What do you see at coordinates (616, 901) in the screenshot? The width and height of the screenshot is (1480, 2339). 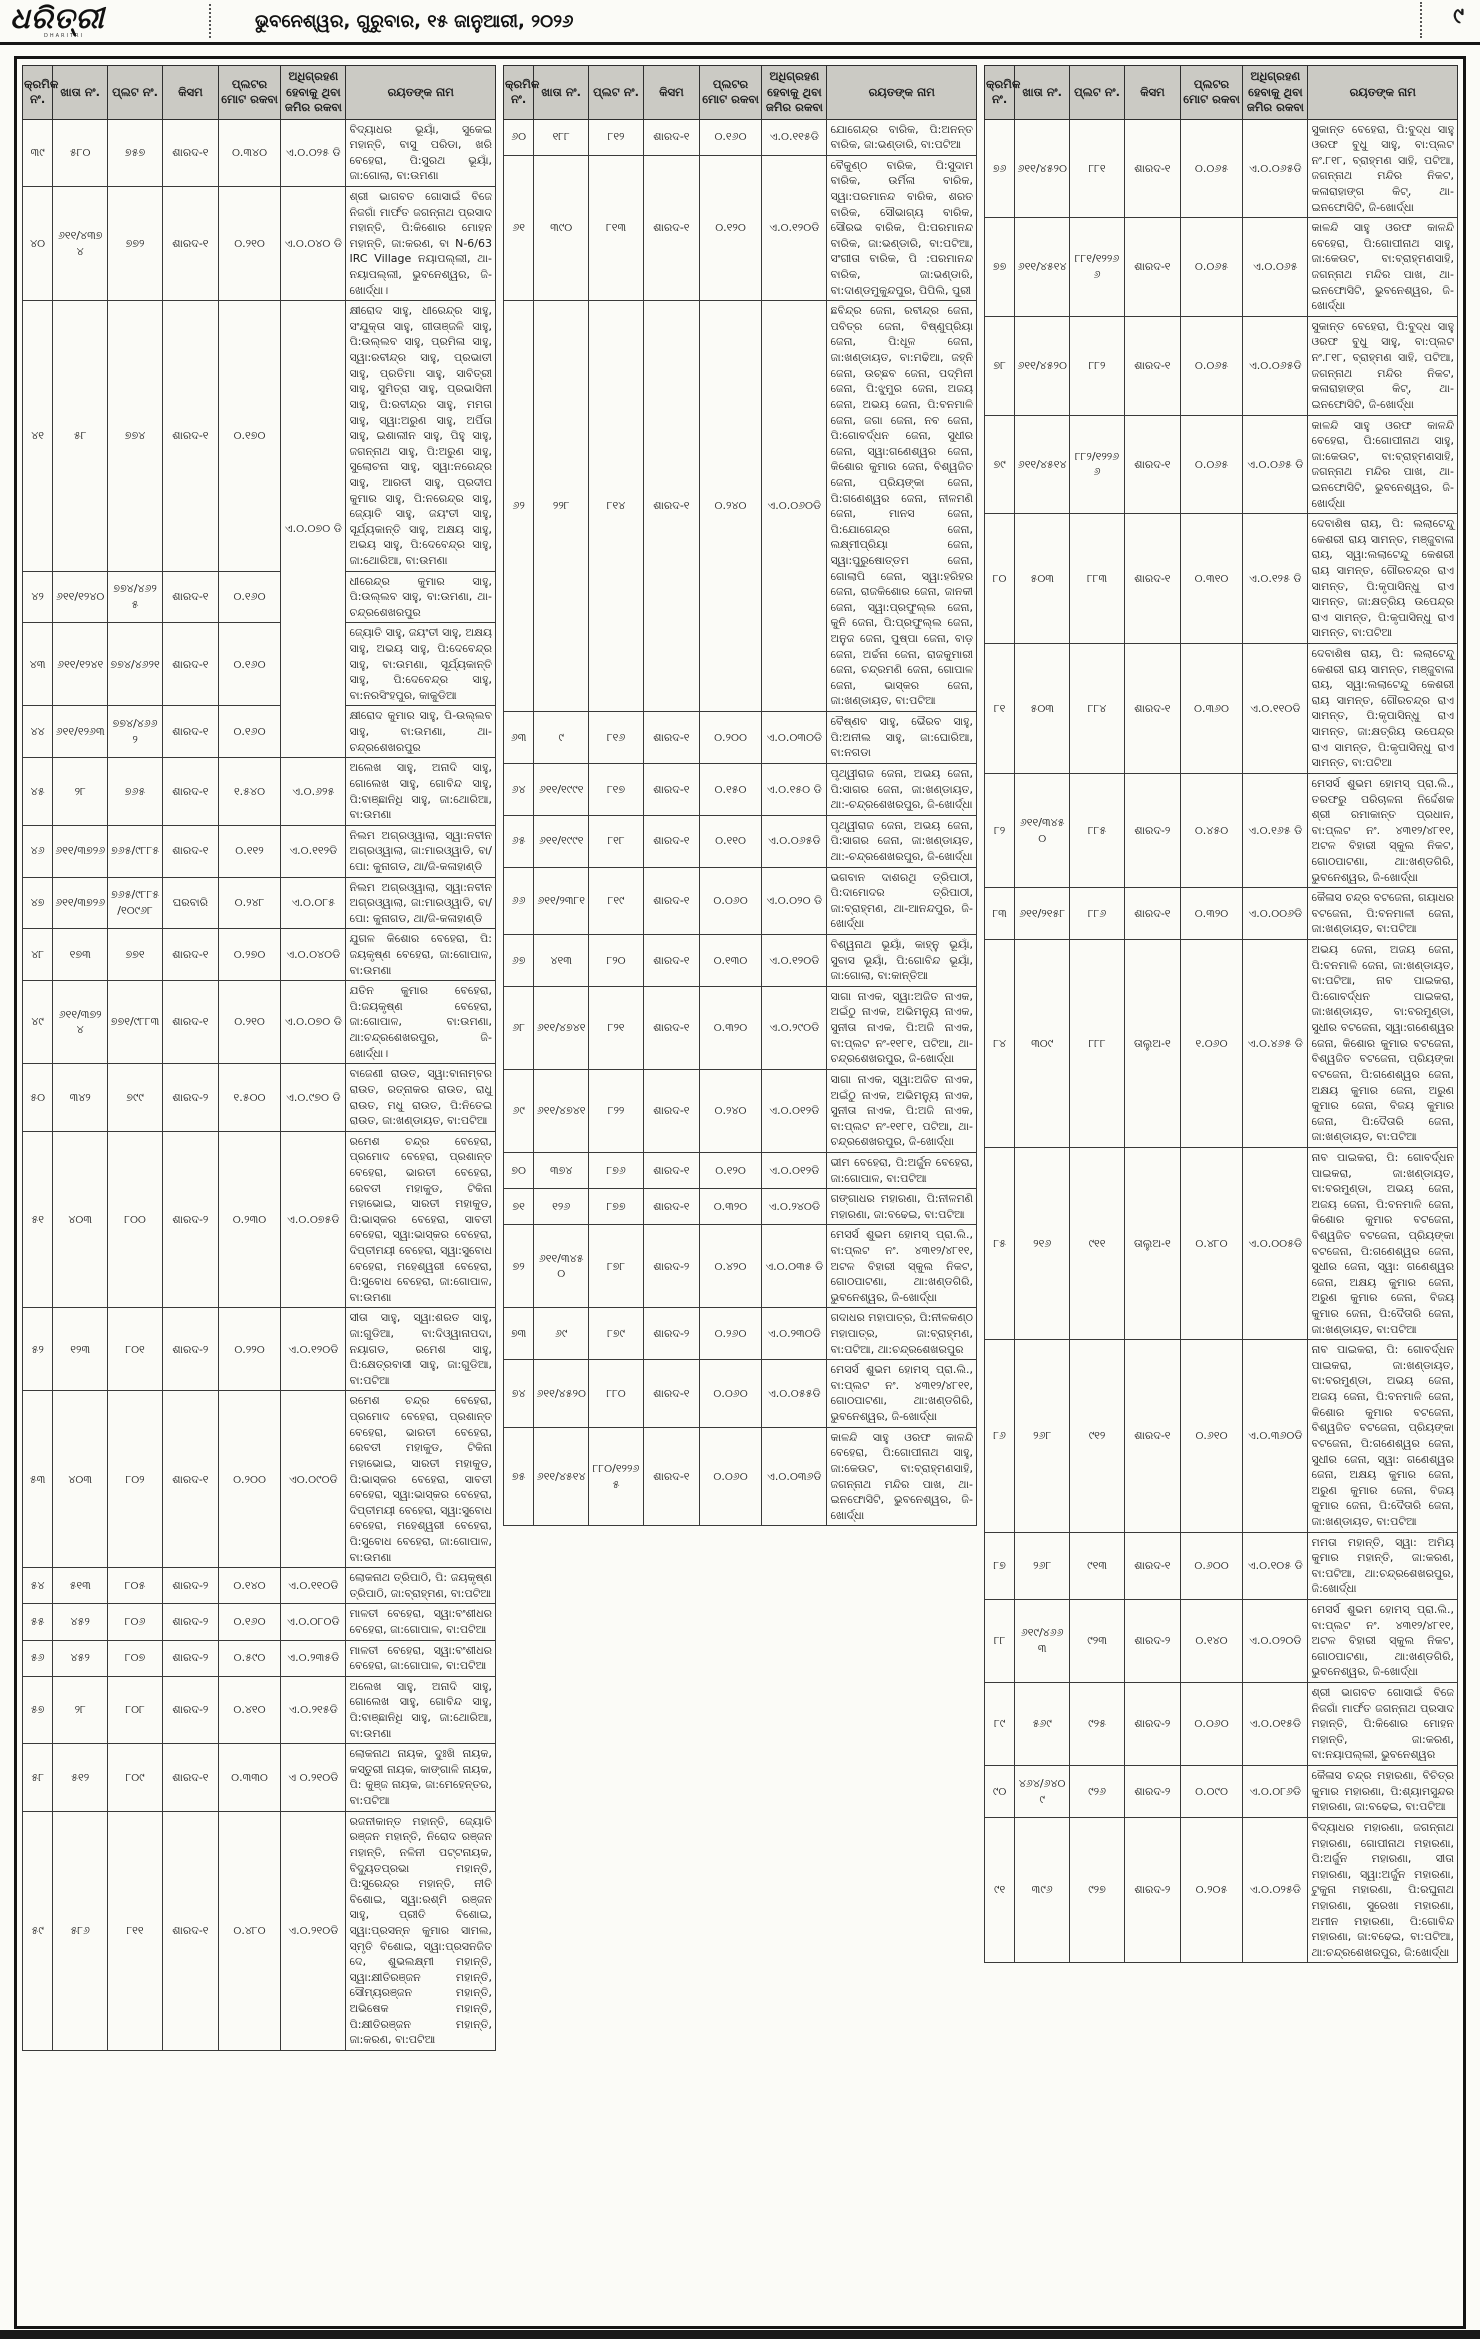 I see `cell-plot-no: ୮୧୯` at bounding box center [616, 901].